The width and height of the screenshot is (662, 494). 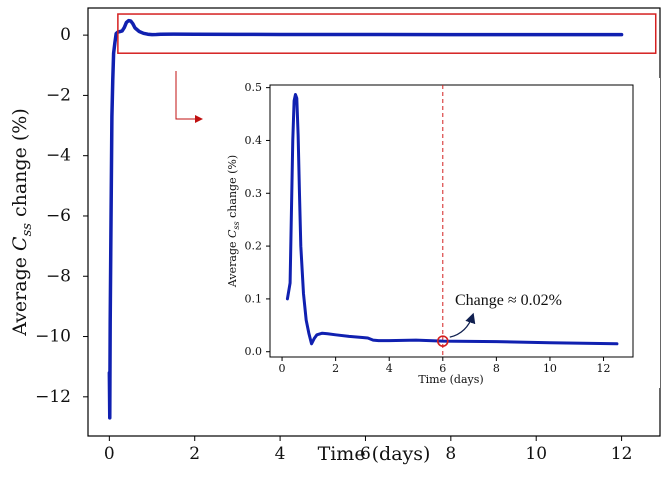 I want to click on main-y-ticks: 0 −2 −4 −6 −8 −10 −12, so click(x=61, y=216).